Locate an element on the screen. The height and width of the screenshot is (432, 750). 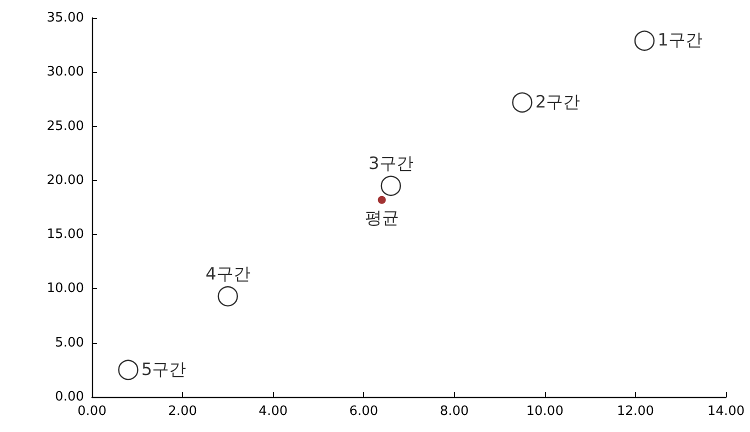
series-label: 3구간 is located at coordinates (391, 164).